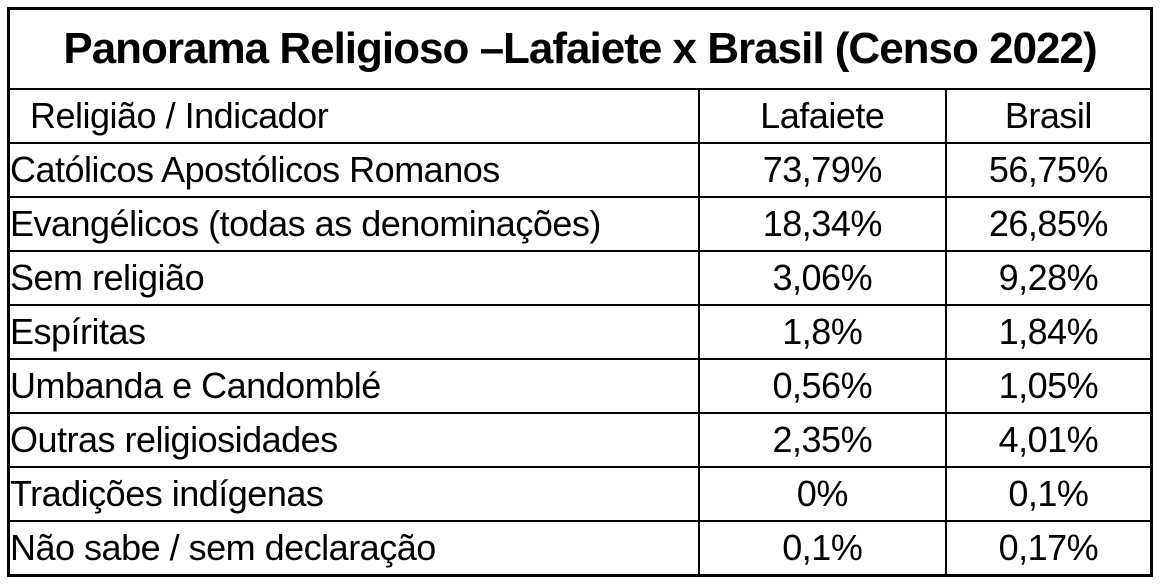 The height and width of the screenshot is (585, 1161). Describe the element at coordinates (353, 493) in the screenshot. I see `row-label: Tradições indígenas` at that location.